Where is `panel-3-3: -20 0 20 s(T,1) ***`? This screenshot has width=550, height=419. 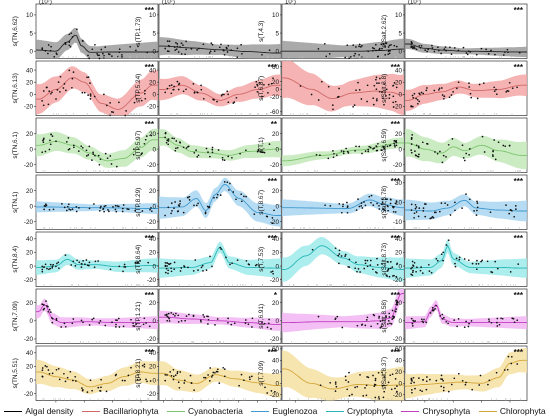
panel-3-3: -20 0 20 s(T,1) *** is located at coordinates (331, 145).